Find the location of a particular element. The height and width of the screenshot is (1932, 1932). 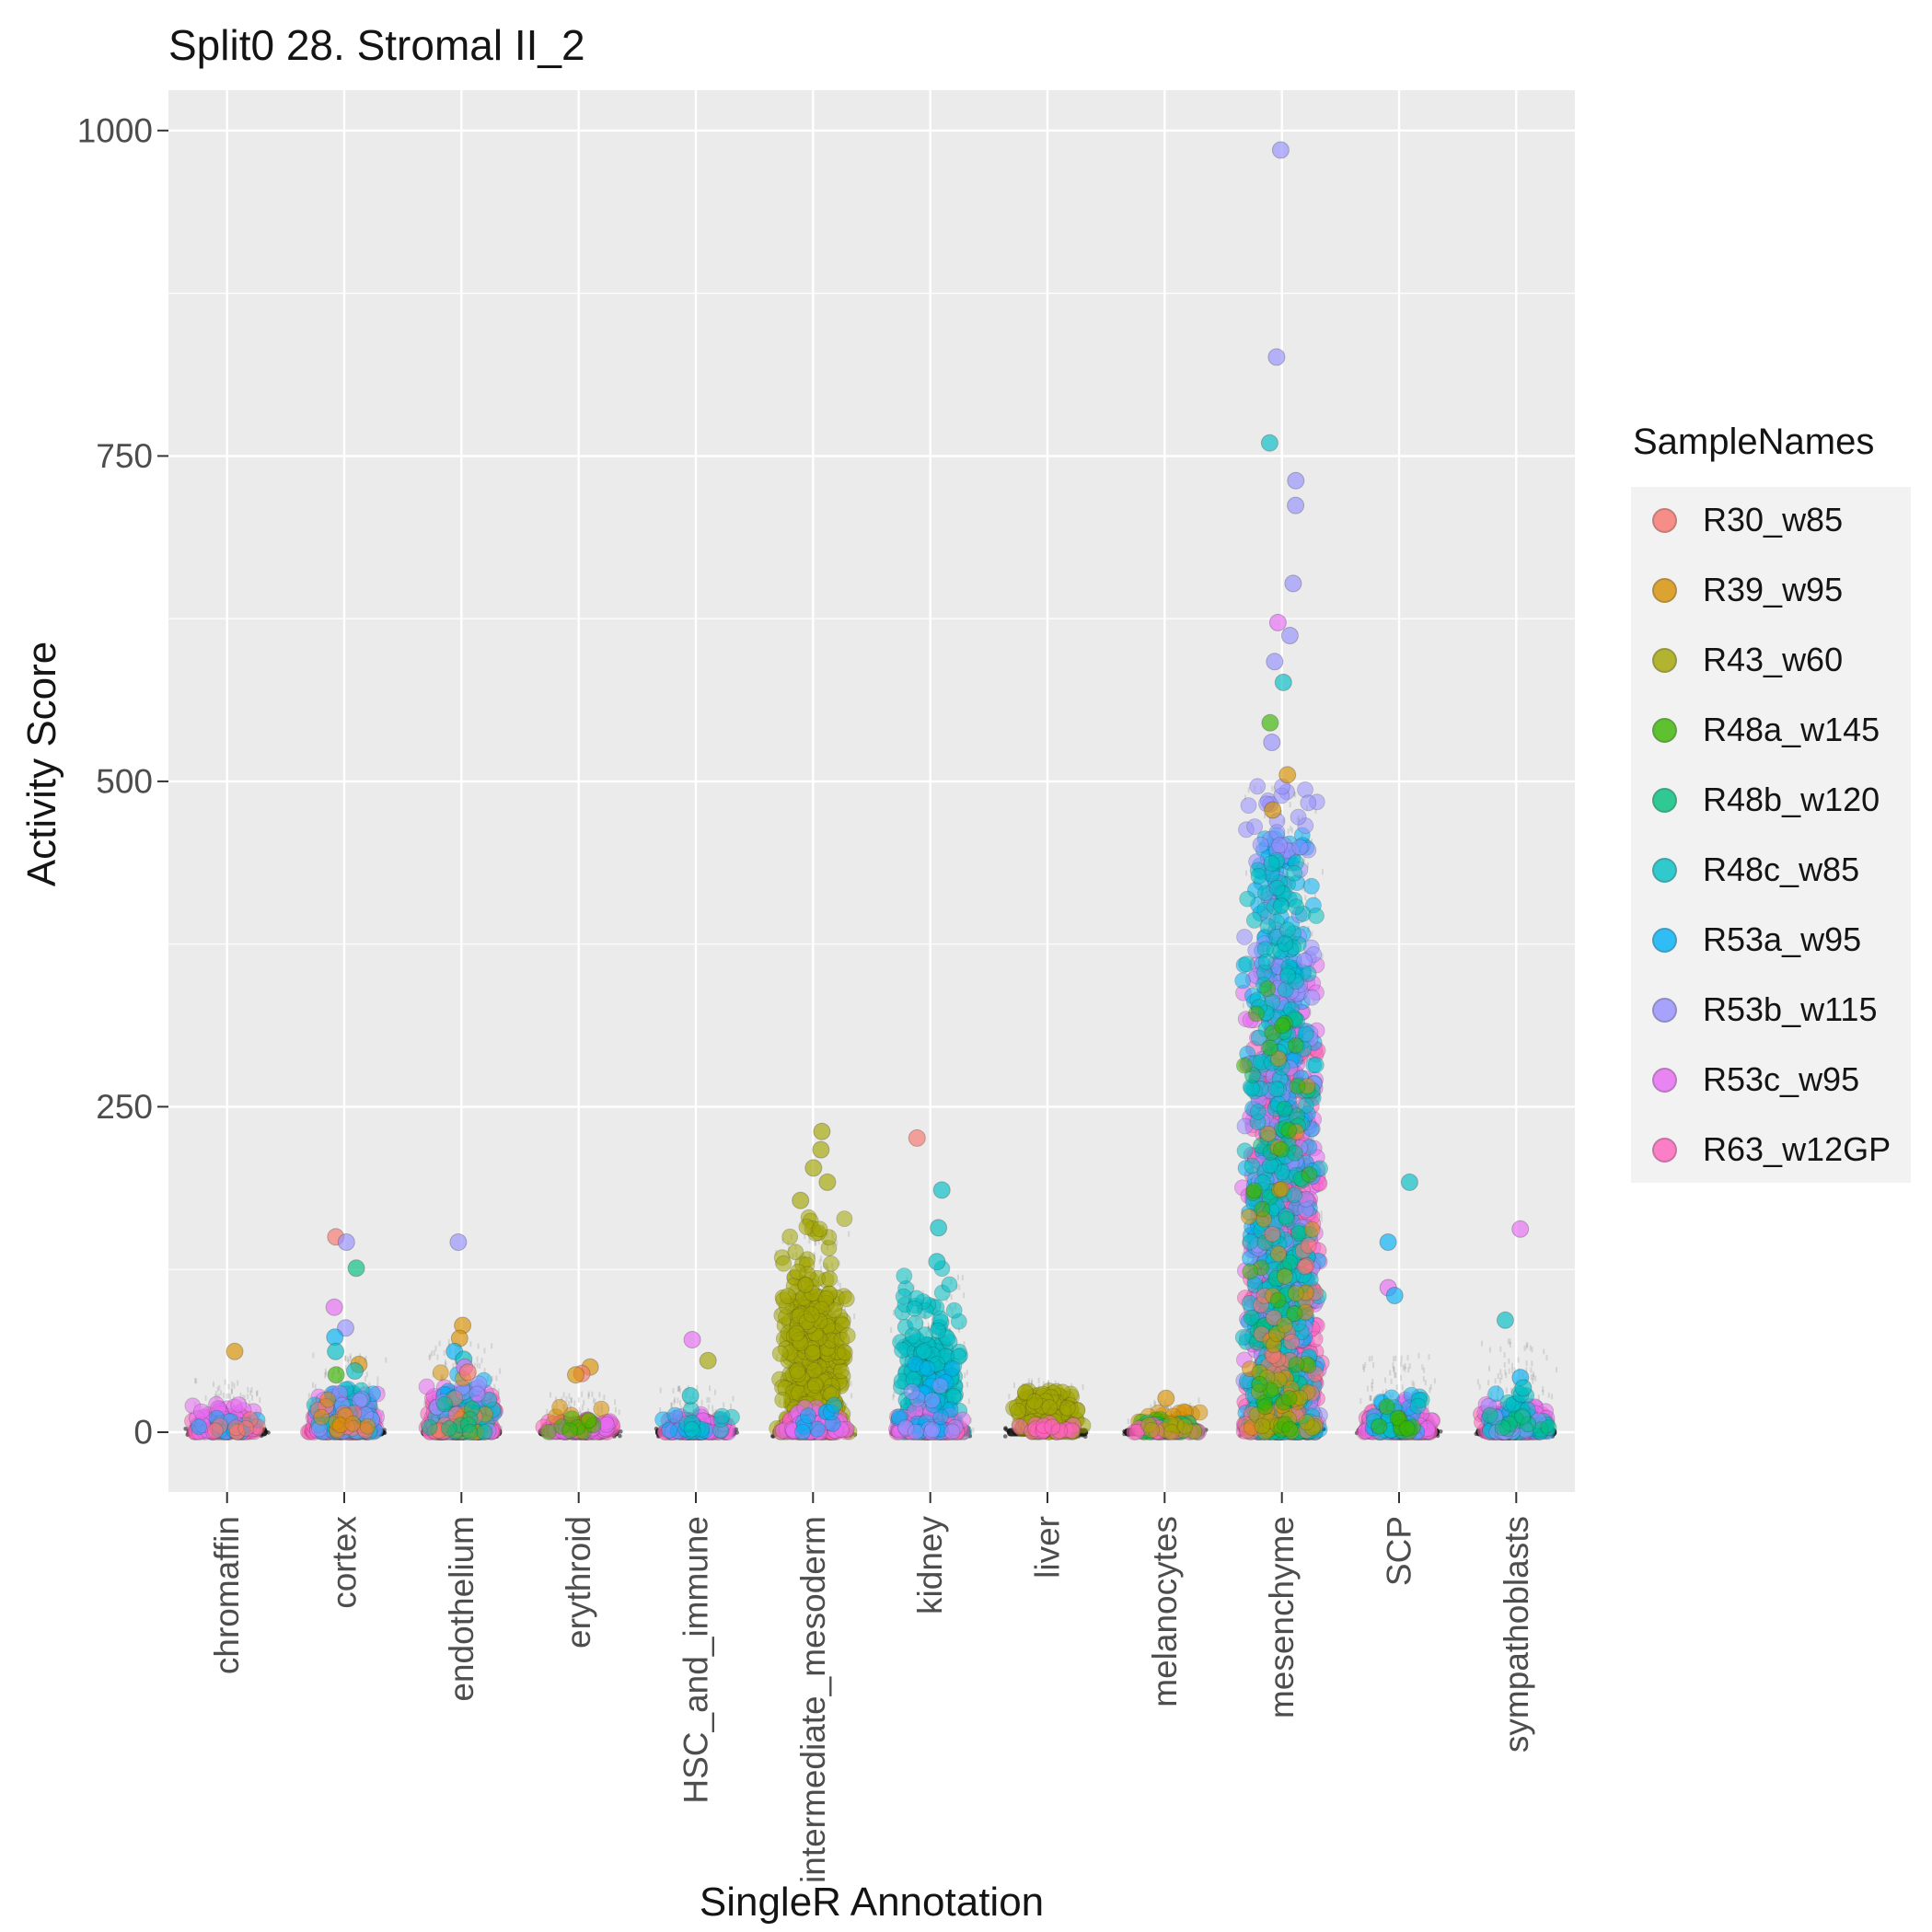

legend-item-R39_w95: R39_w95 is located at coordinates (1766, 590).